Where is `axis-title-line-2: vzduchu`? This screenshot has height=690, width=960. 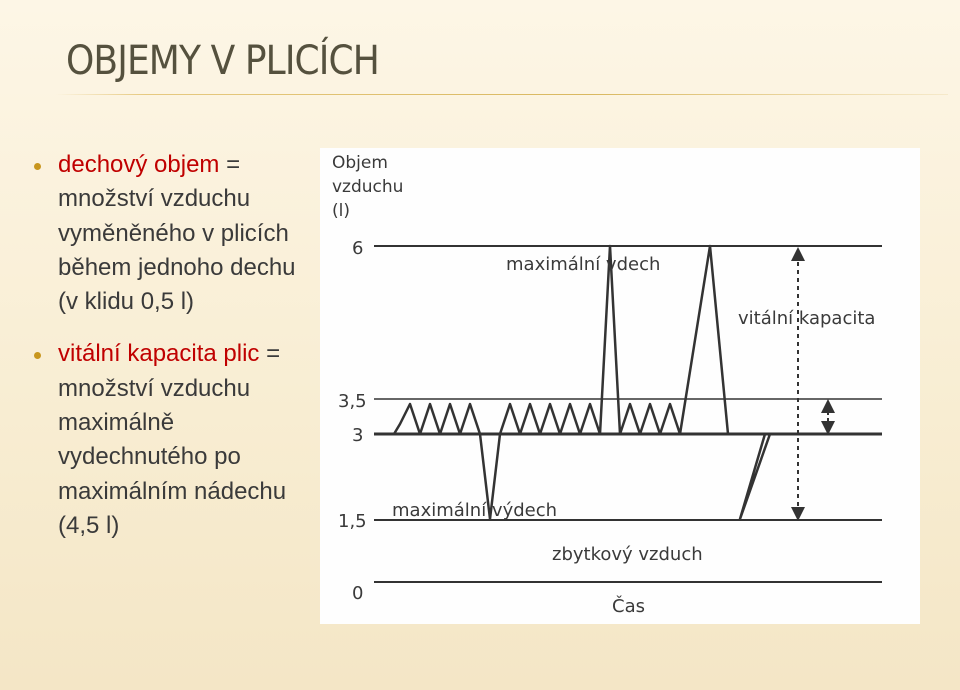 axis-title-line-2: vzduchu is located at coordinates (367, 187).